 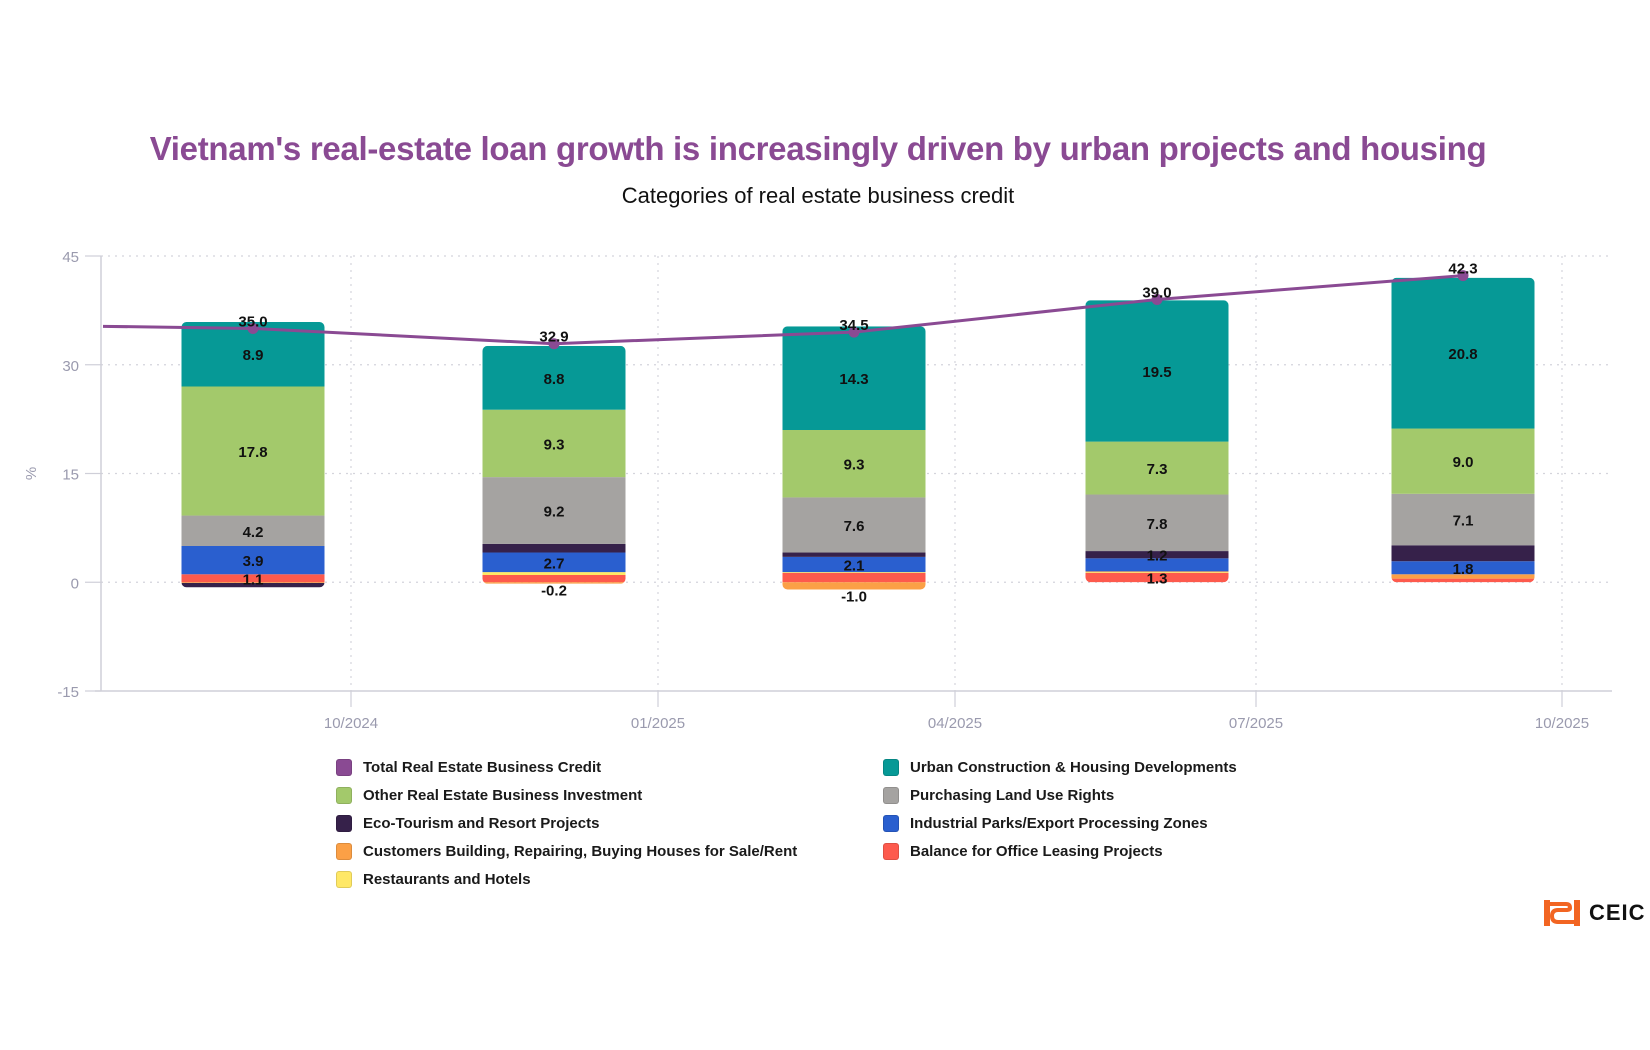 I want to click on legend-label: Eco-Tourism and Resort Projects, so click(x=481, y=823).